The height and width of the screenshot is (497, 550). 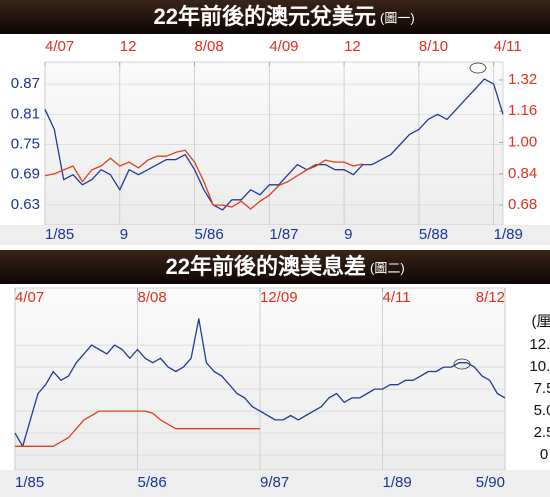 I want to click on y-tick-label: 0, so click(x=544, y=454).